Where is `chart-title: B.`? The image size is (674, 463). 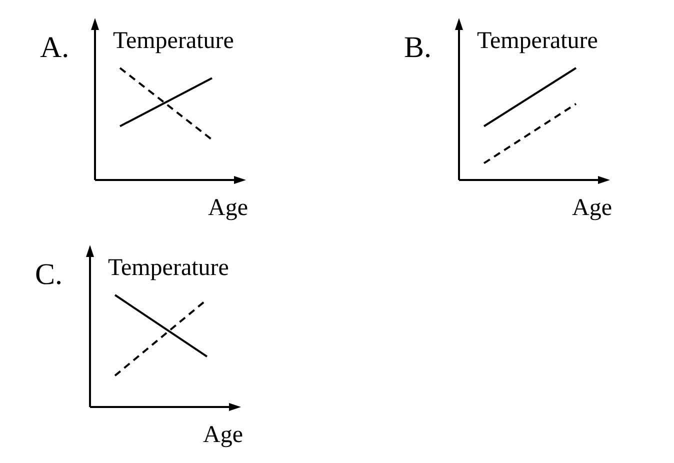 chart-title: B. is located at coordinates (418, 47).